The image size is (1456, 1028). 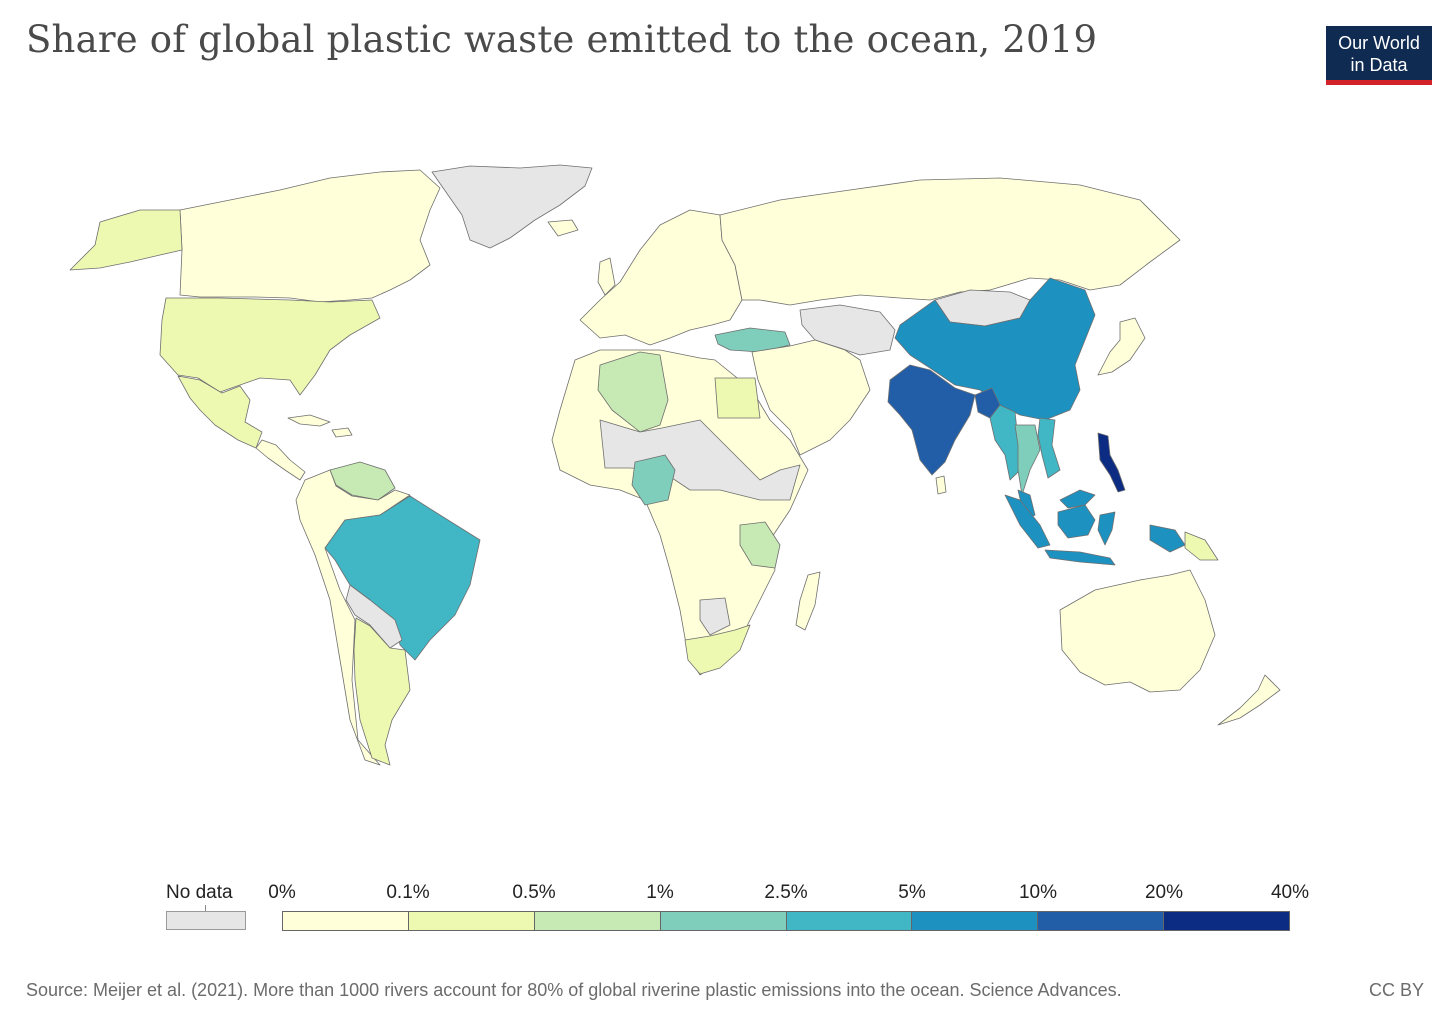 What do you see at coordinates (310, 236) in the screenshot?
I see `region-canada` at bounding box center [310, 236].